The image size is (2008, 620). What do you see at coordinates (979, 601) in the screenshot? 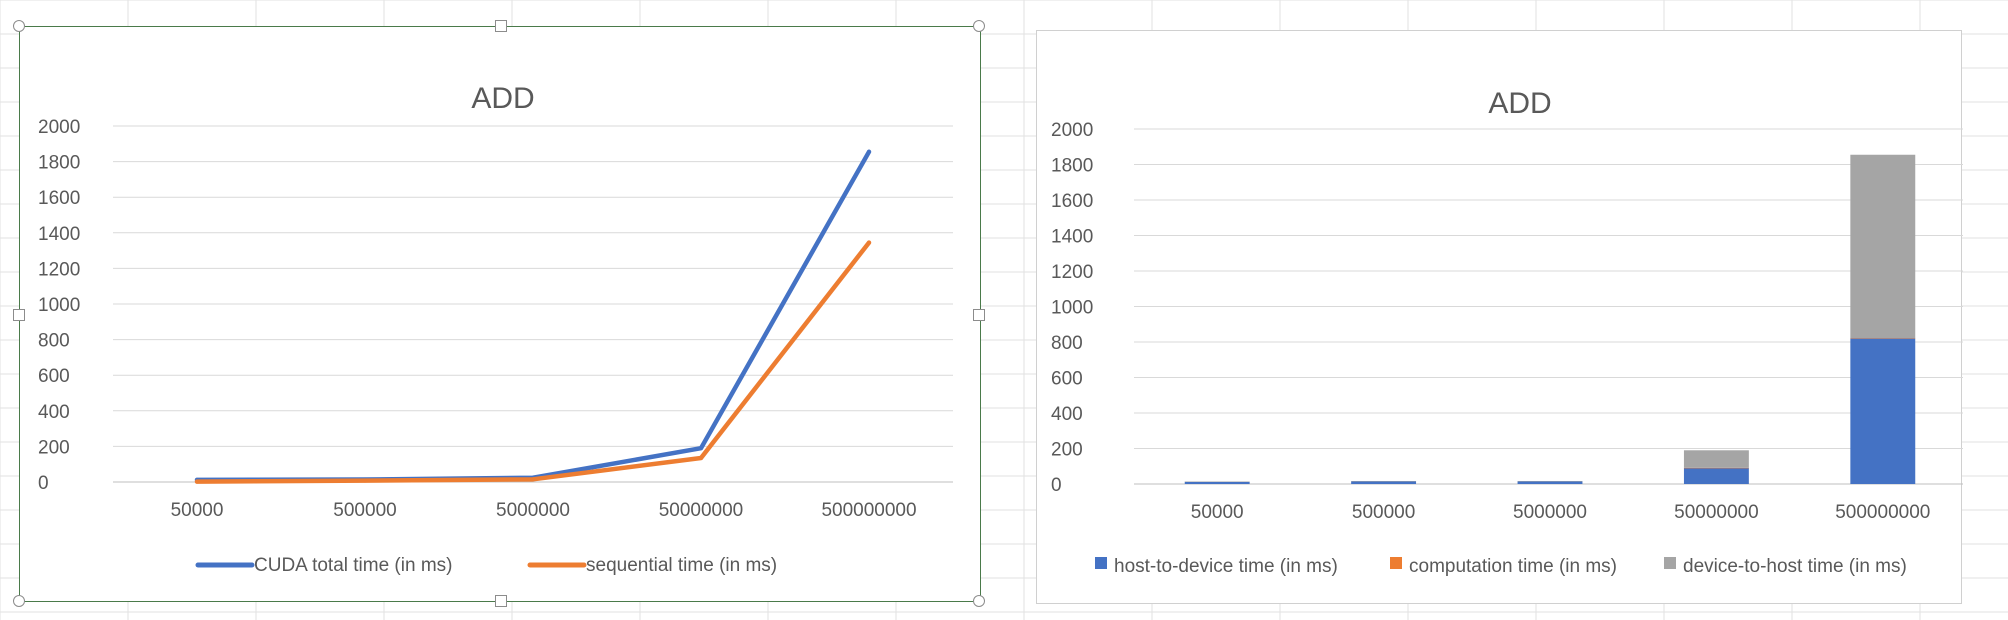
I see `resize-handle-bottom-right` at bounding box center [979, 601].